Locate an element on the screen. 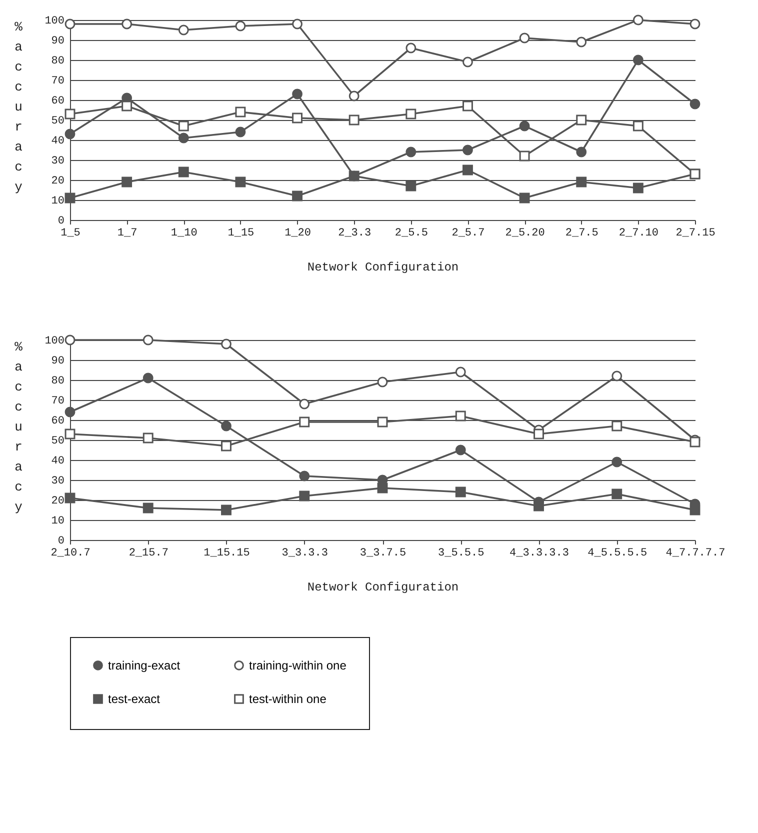 The height and width of the screenshot is (833, 758). x-tick-label: 4_3.3.3.3 is located at coordinates (539, 554).